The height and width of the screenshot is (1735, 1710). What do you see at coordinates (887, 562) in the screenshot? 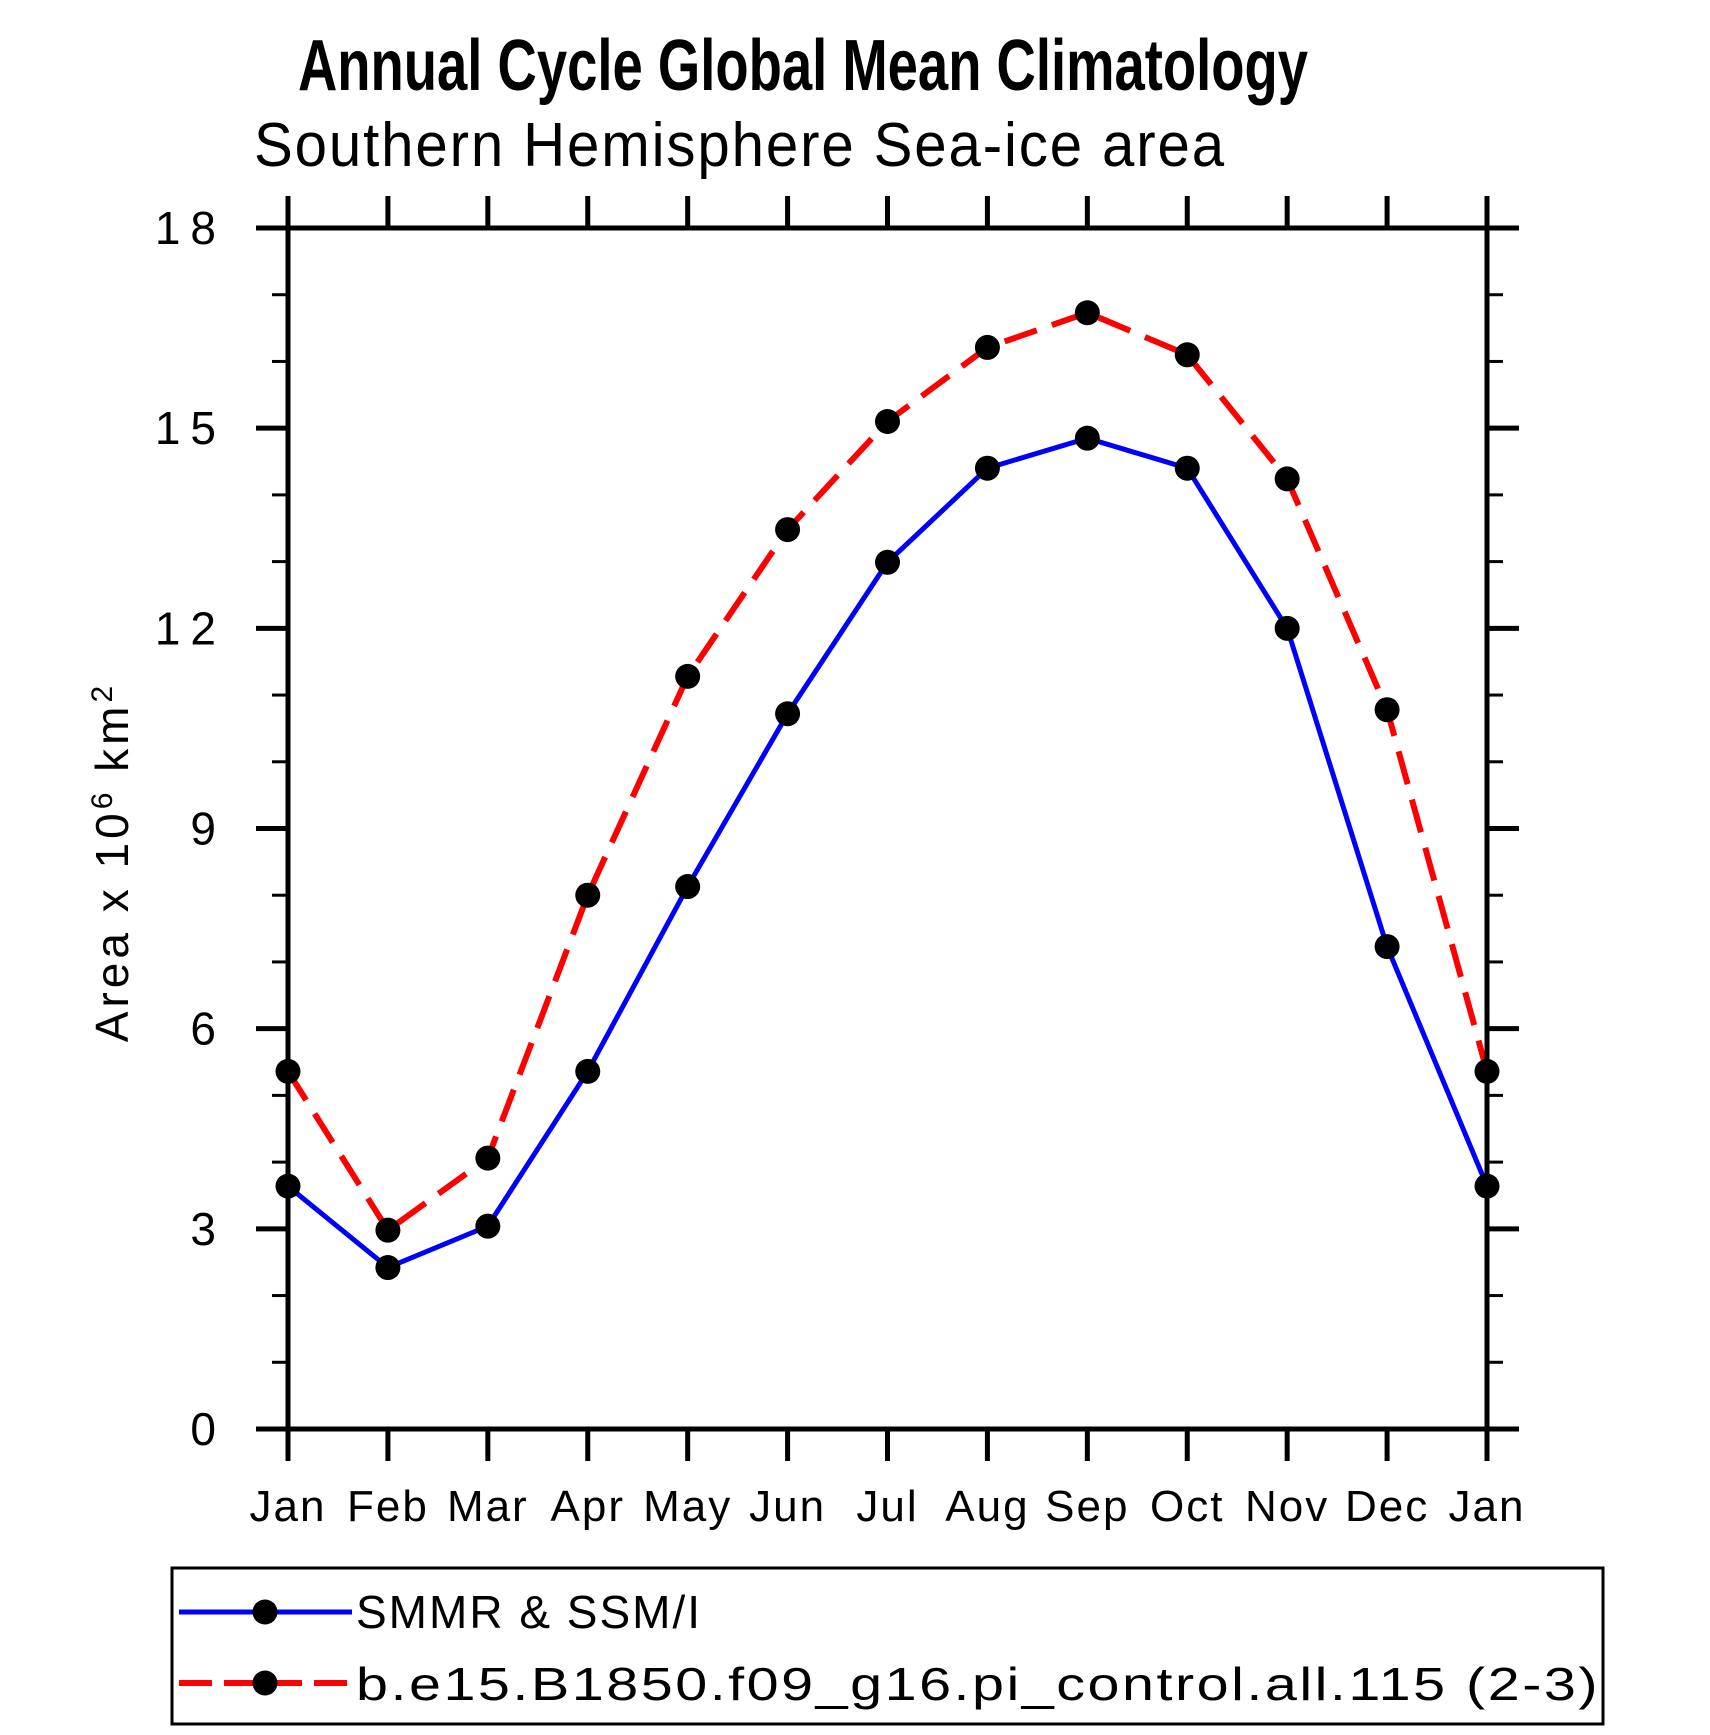
I see `data-point-0-Jul` at bounding box center [887, 562].